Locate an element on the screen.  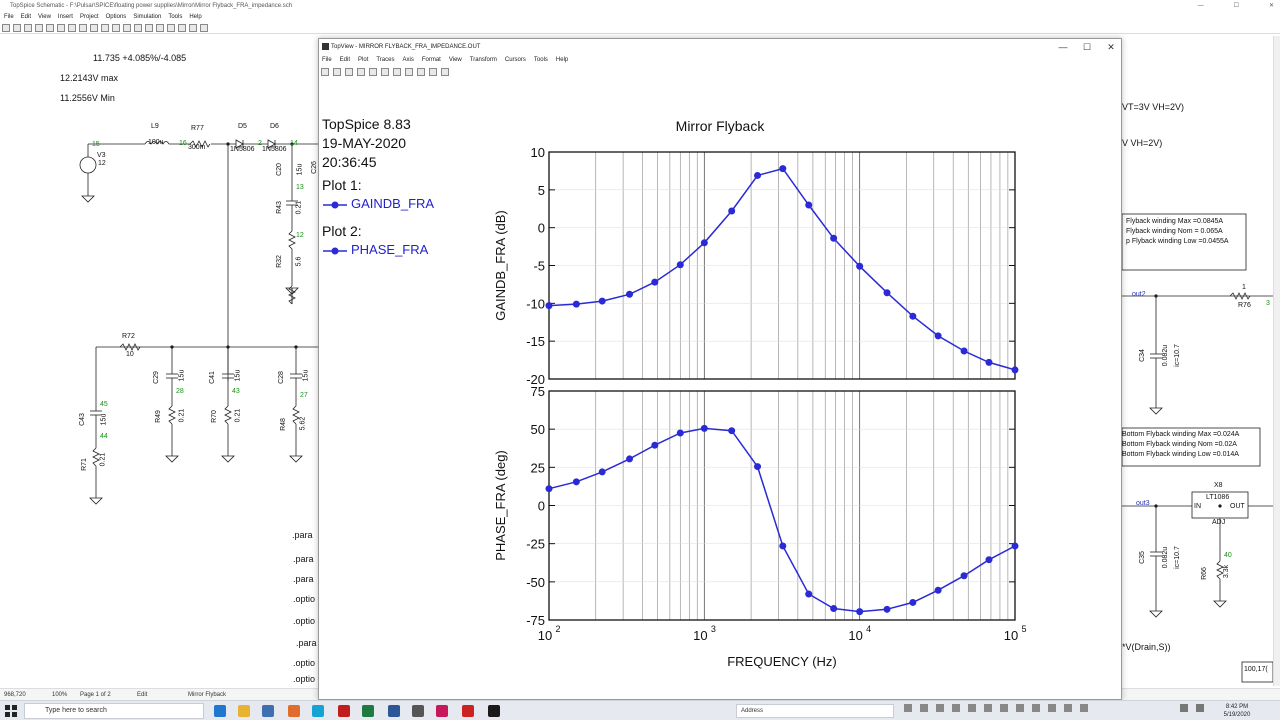
topview-close-button: ✕ is located at coordinates (1111, 47).